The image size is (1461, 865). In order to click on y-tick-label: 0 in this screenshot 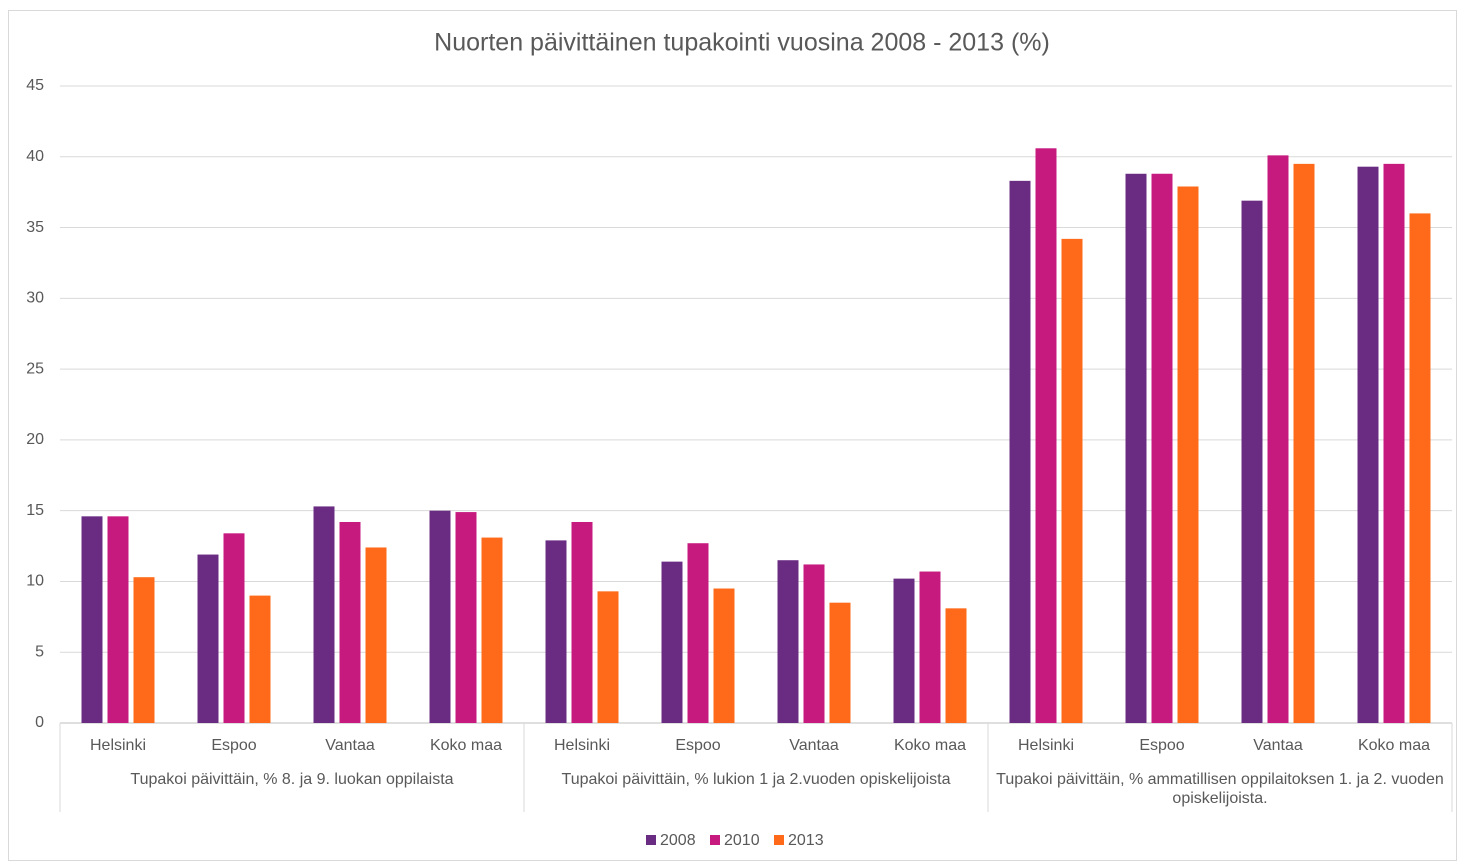, I will do `click(39, 722)`.